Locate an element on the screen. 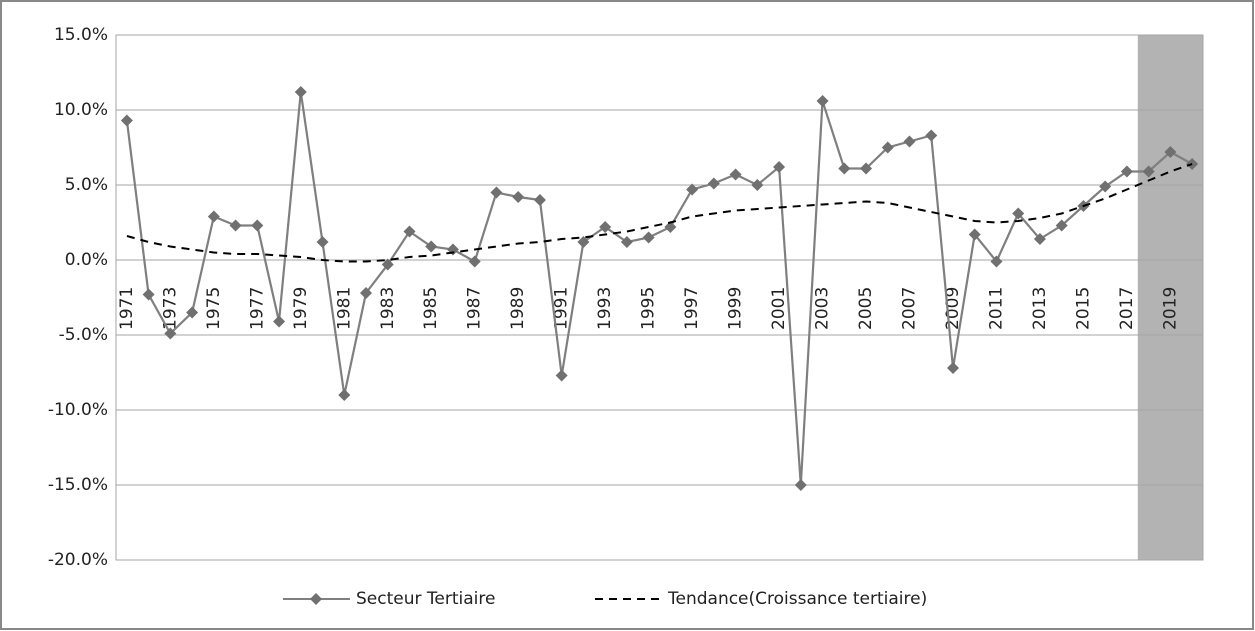 Image resolution: width=1255 pixels, height=631 pixels. x-tick-label: 2007 is located at coordinates (910, 308).